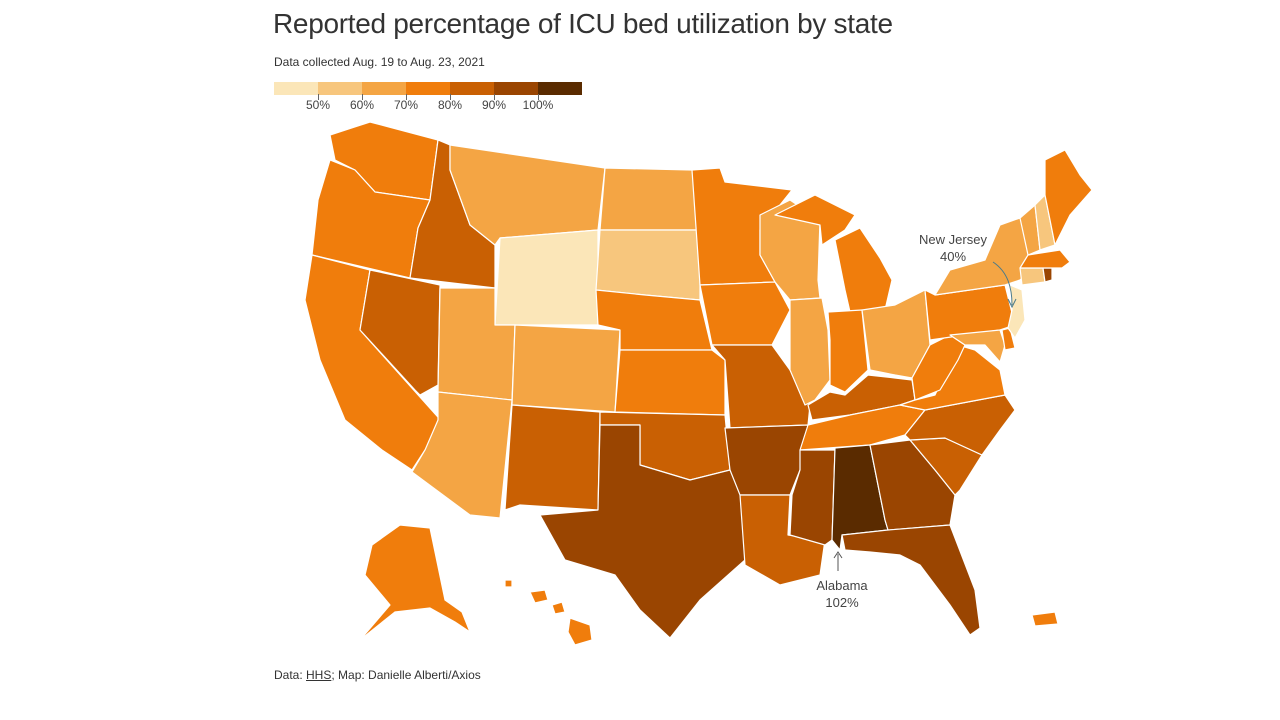 Image resolution: width=1280 pixels, height=720 pixels. What do you see at coordinates (938, 367) in the screenshot?
I see `state-west-virginia` at bounding box center [938, 367].